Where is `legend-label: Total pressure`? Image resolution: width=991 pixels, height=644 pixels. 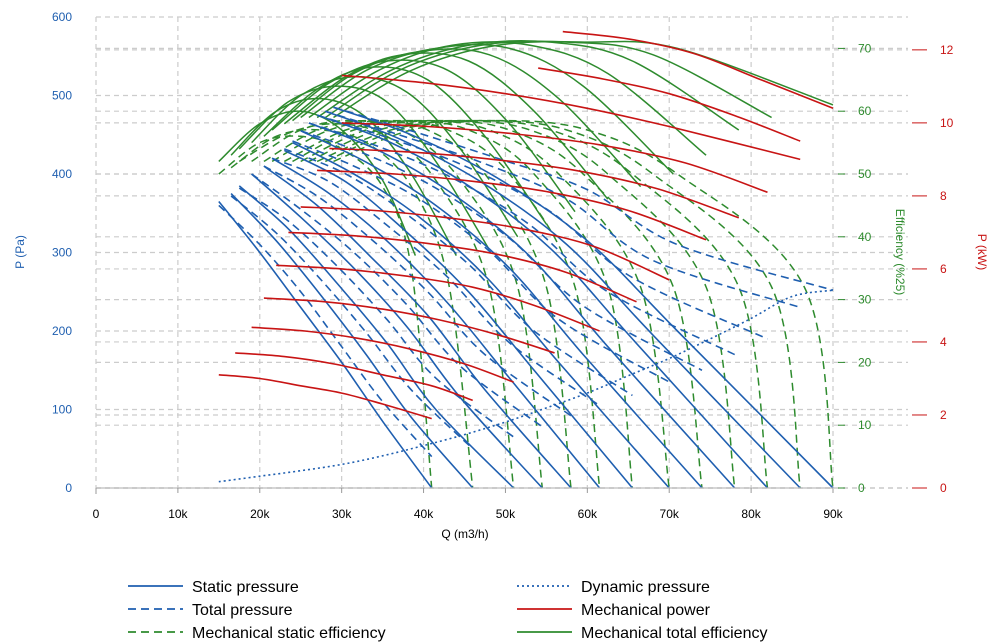
legend-label: Total pressure is located at coordinates (242, 610).